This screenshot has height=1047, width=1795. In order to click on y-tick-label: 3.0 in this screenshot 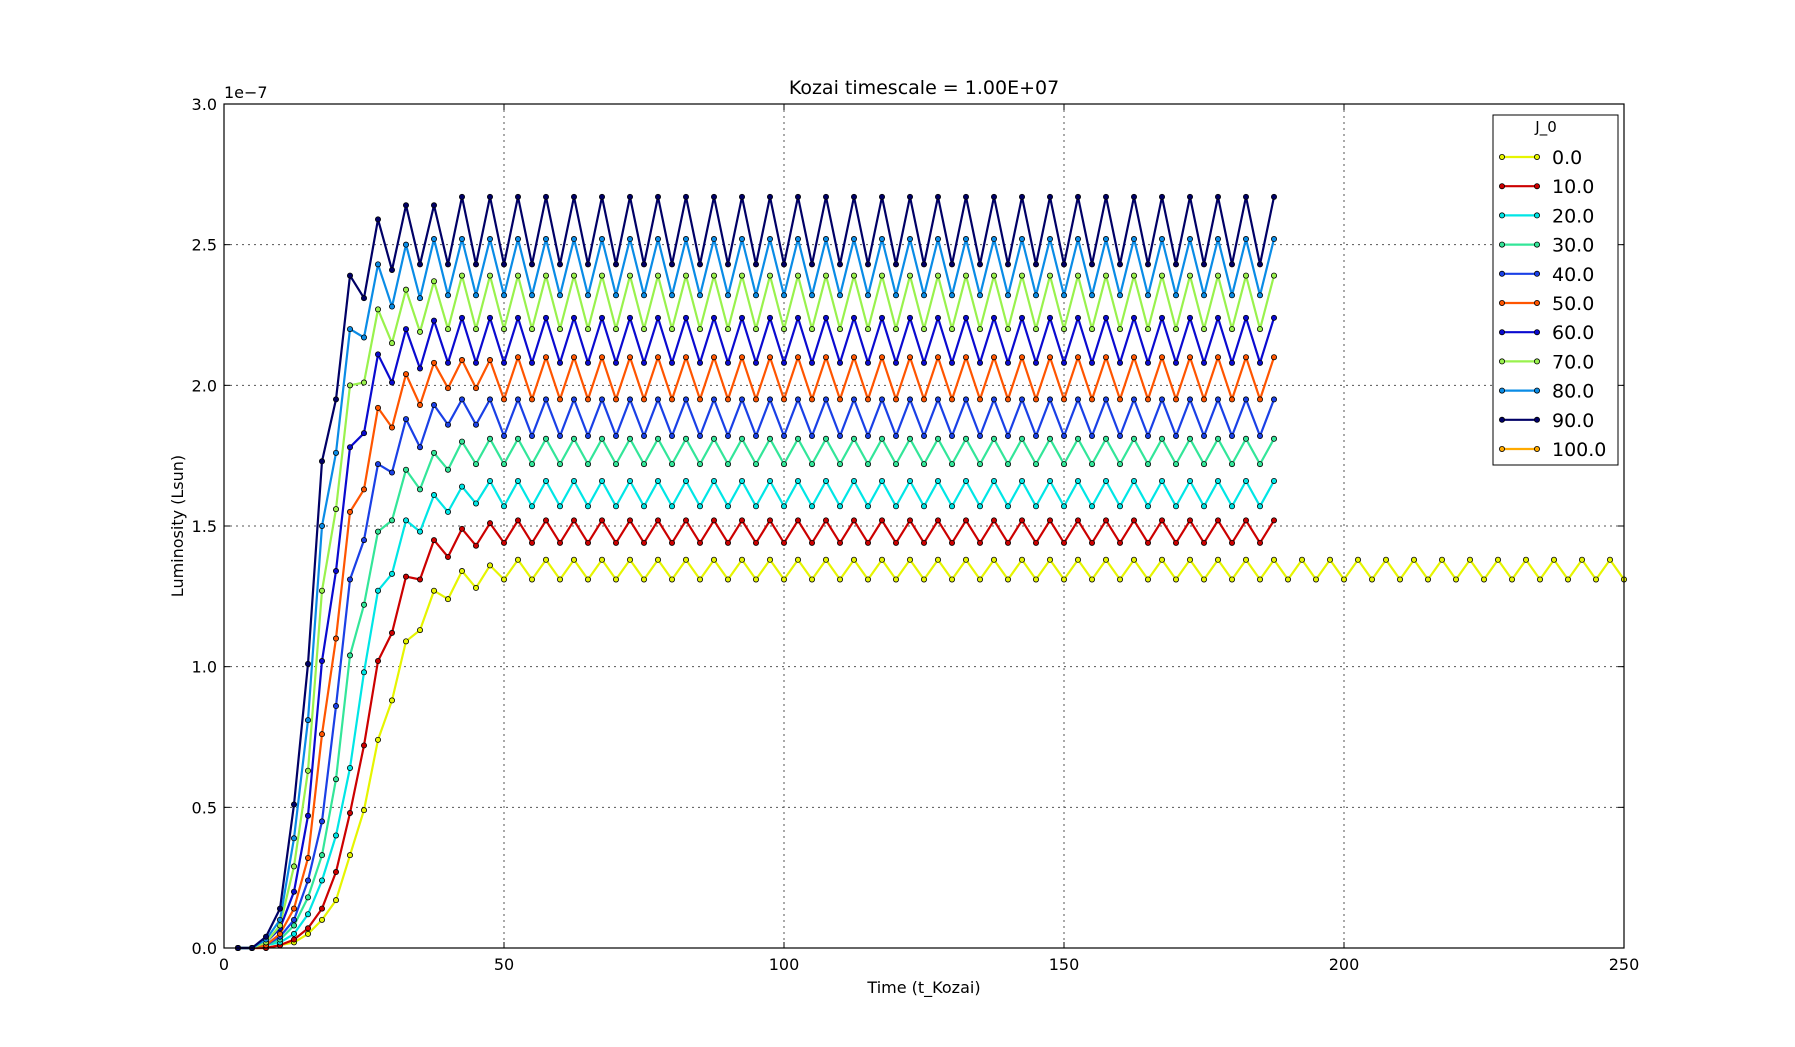, I will do `click(204, 104)`.